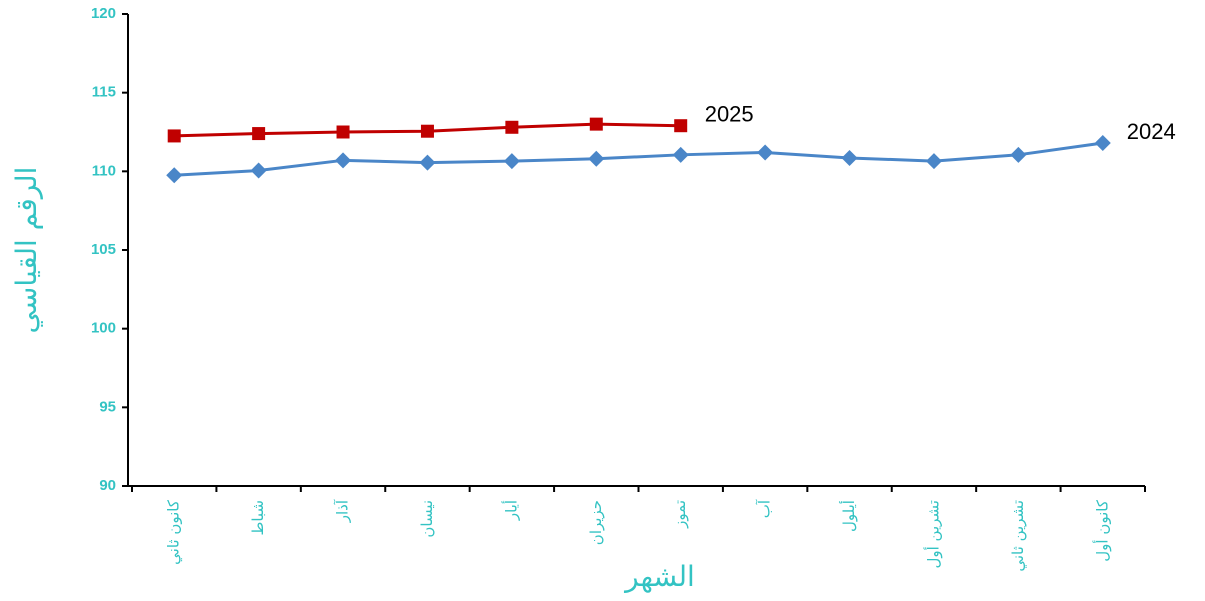 The image size is (1205, 601). Describe the element at coordinates (104, 92) in the screenshot. I see `y-tick-label: 115` at that location.